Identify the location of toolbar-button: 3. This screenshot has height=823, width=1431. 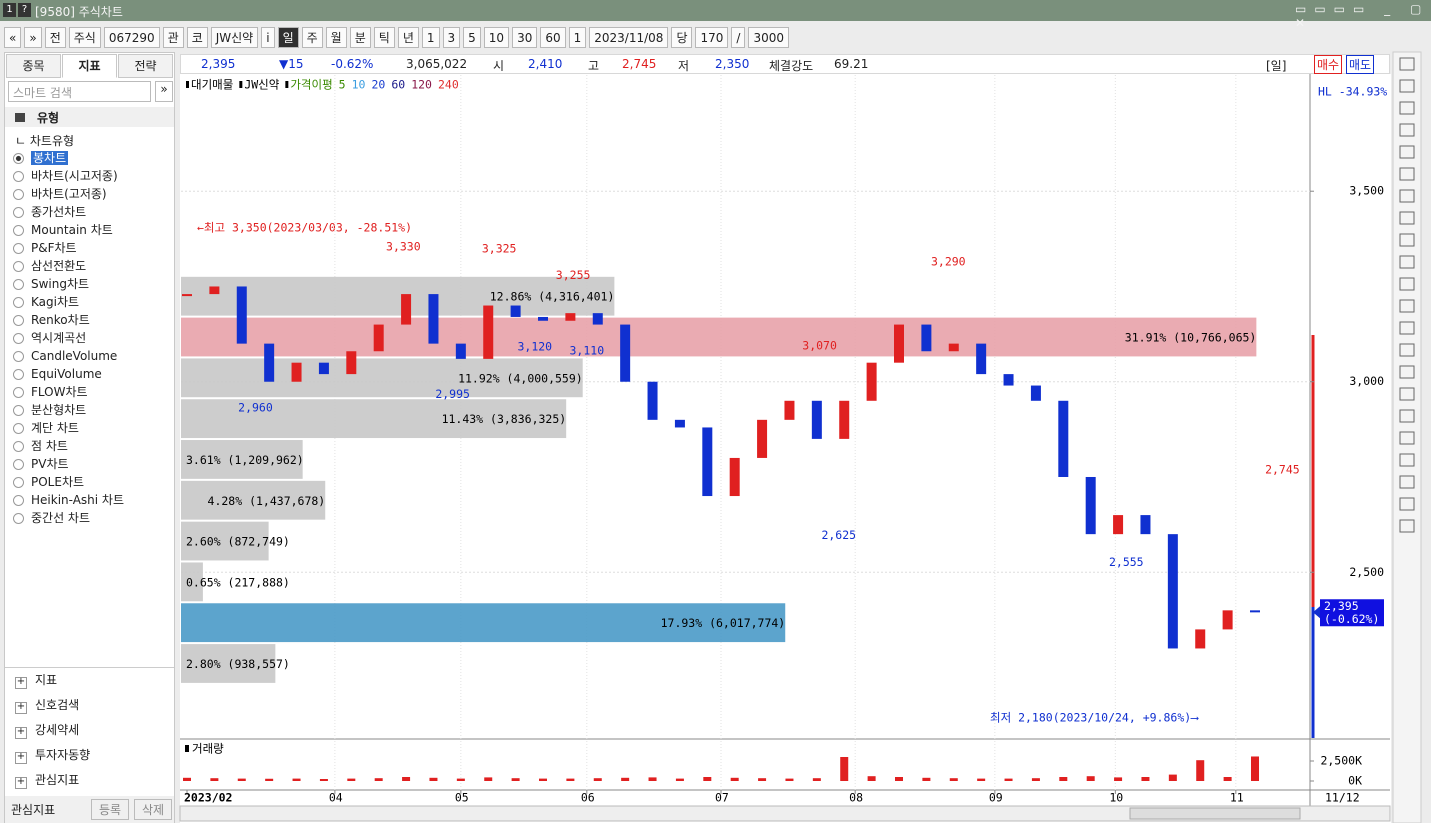
(451, 37).